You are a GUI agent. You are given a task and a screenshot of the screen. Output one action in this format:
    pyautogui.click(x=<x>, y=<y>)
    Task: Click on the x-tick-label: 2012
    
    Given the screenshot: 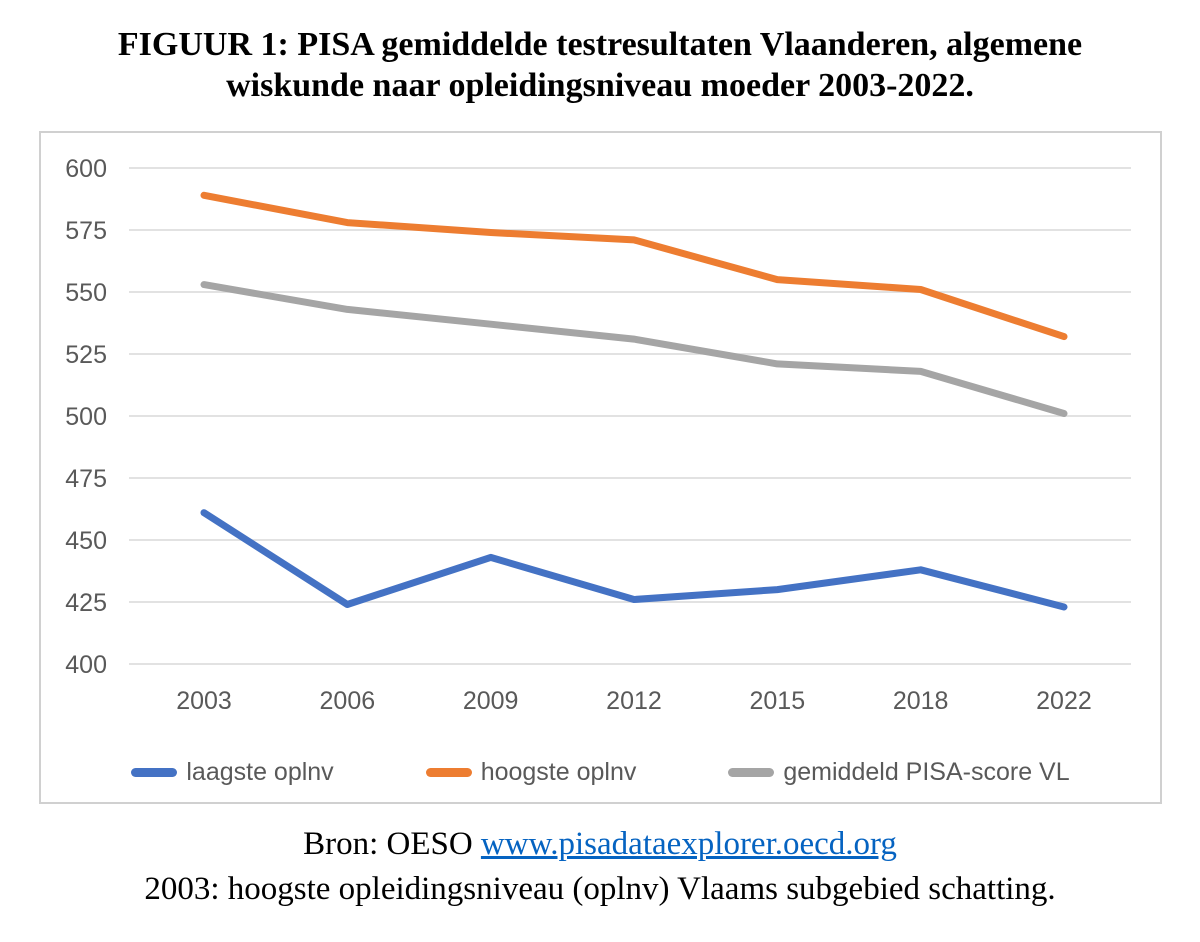 What is the action you would take?
    pyautogui.click(x=634, y=701)
    